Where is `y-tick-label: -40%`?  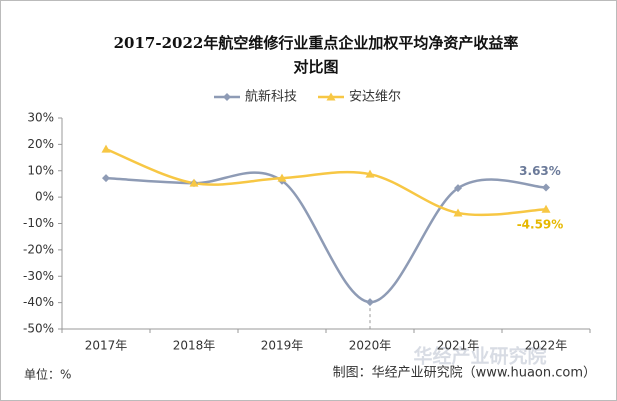
y-tick-label: -40% is located at coordinates (38, 302).